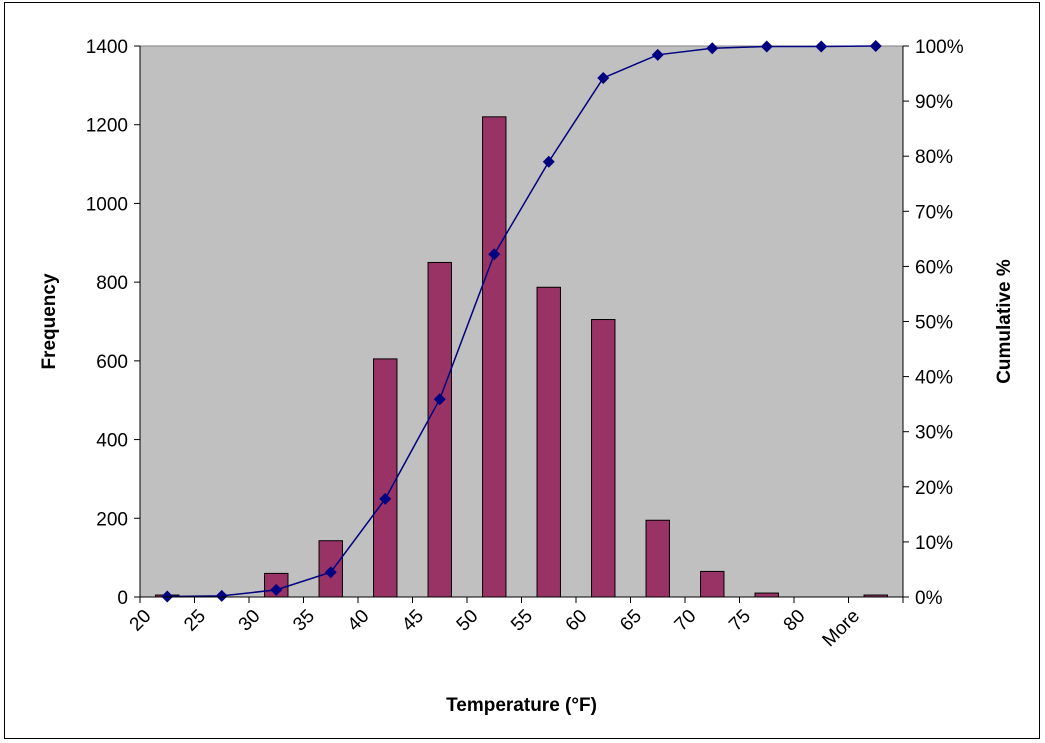  Describe the element at coordinates (521, 705) in the screenshot. I see `x-axis-title: Temperature (°F)` at that location.